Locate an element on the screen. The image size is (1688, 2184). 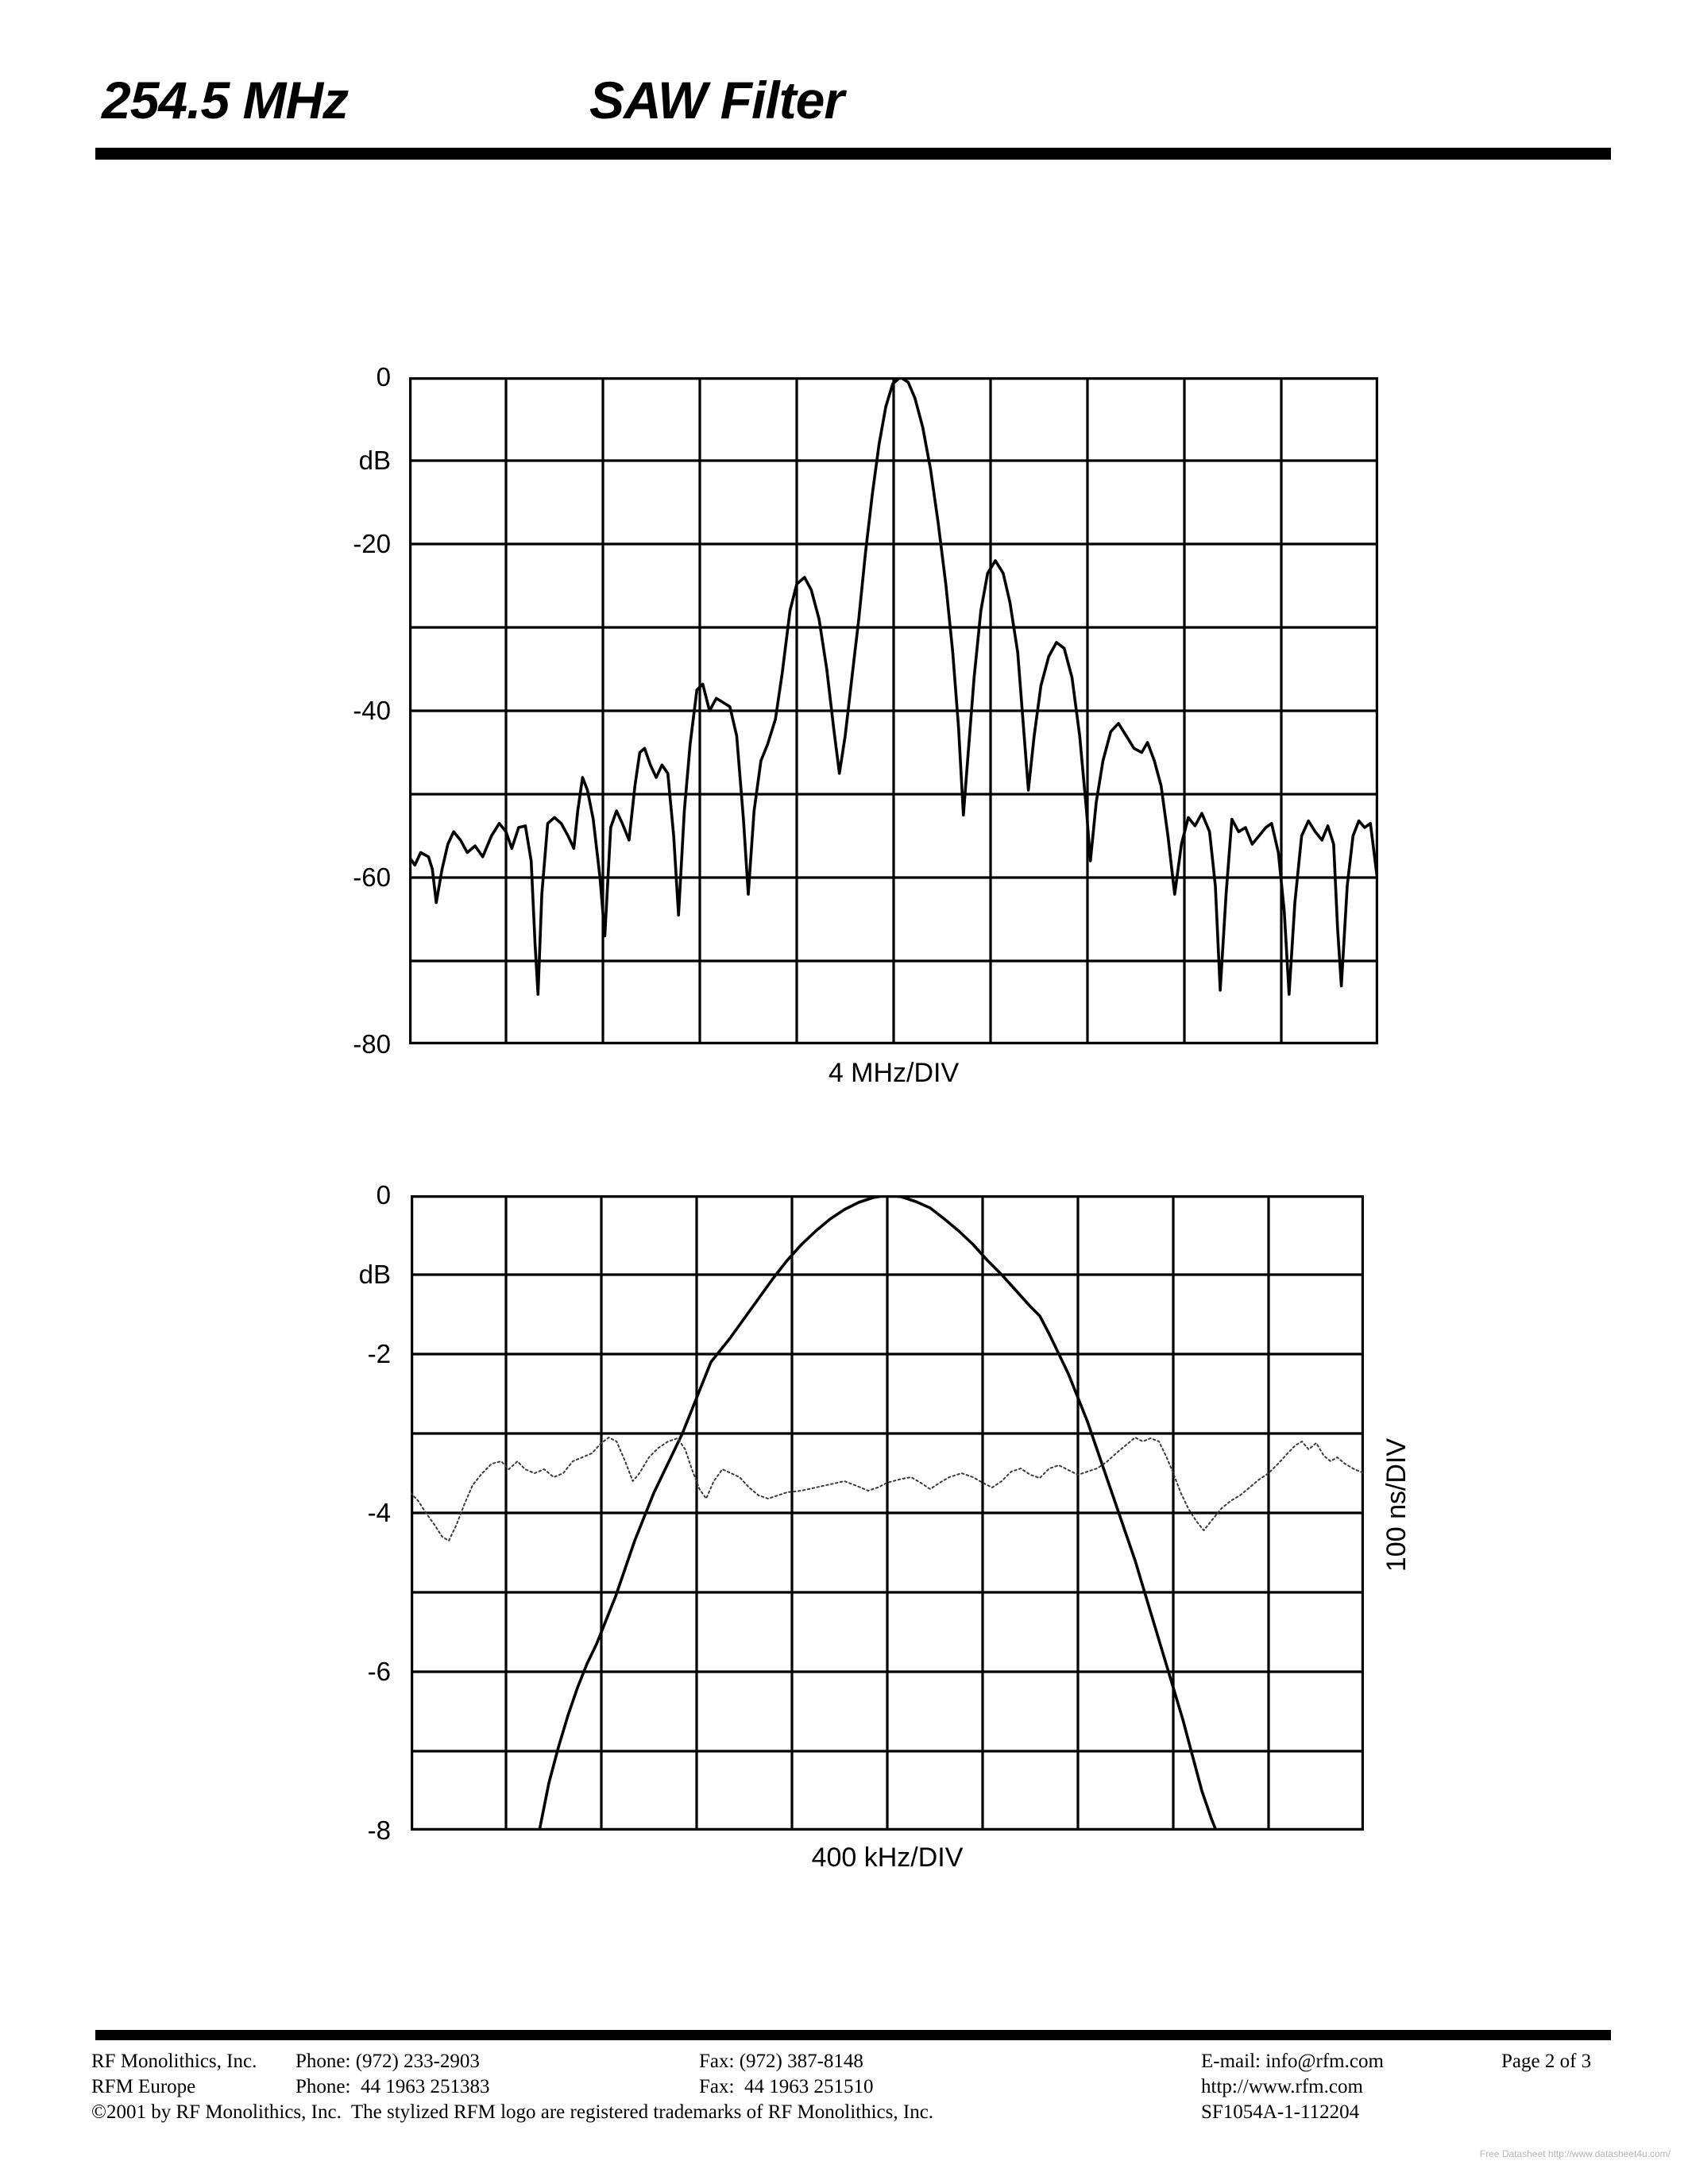
chart2-ytick-2: -2 is located at coordinates (379, 1353).